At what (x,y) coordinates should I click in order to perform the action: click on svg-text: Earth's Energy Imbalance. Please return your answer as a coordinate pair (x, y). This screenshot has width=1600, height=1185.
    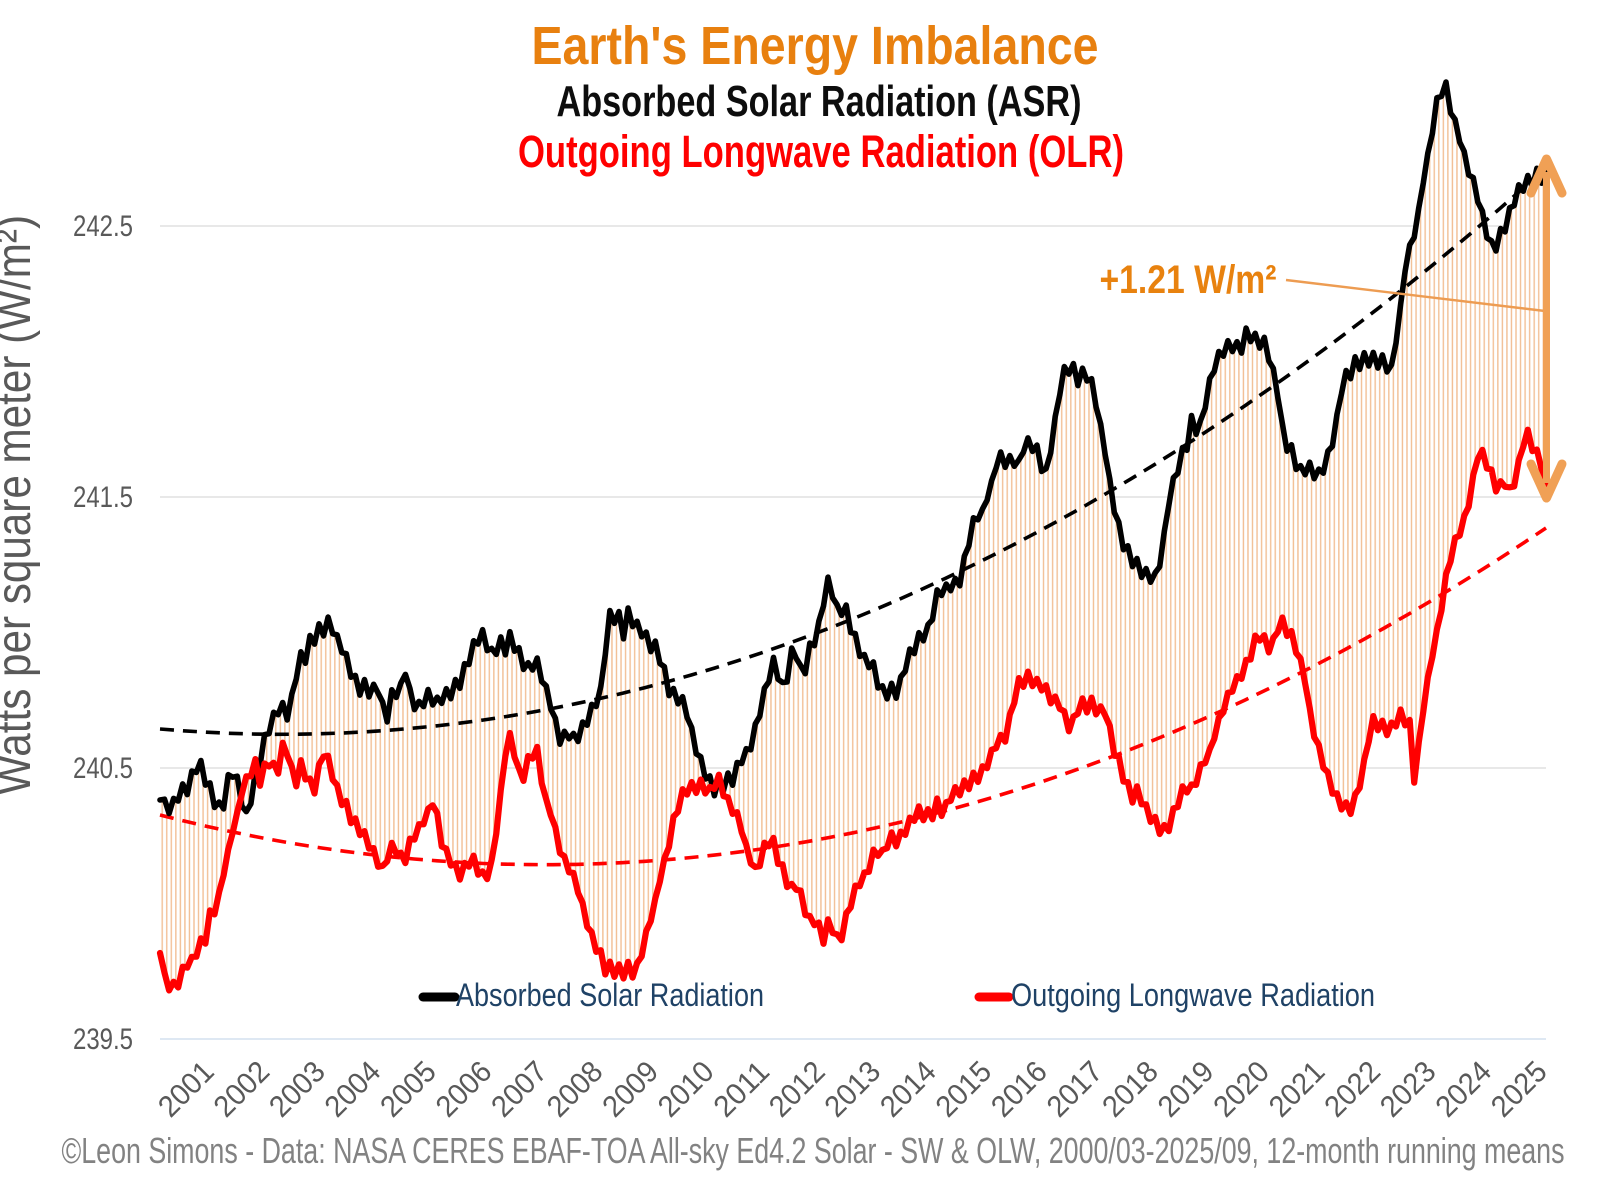
    Looking at the image, I should click on (815, 46).